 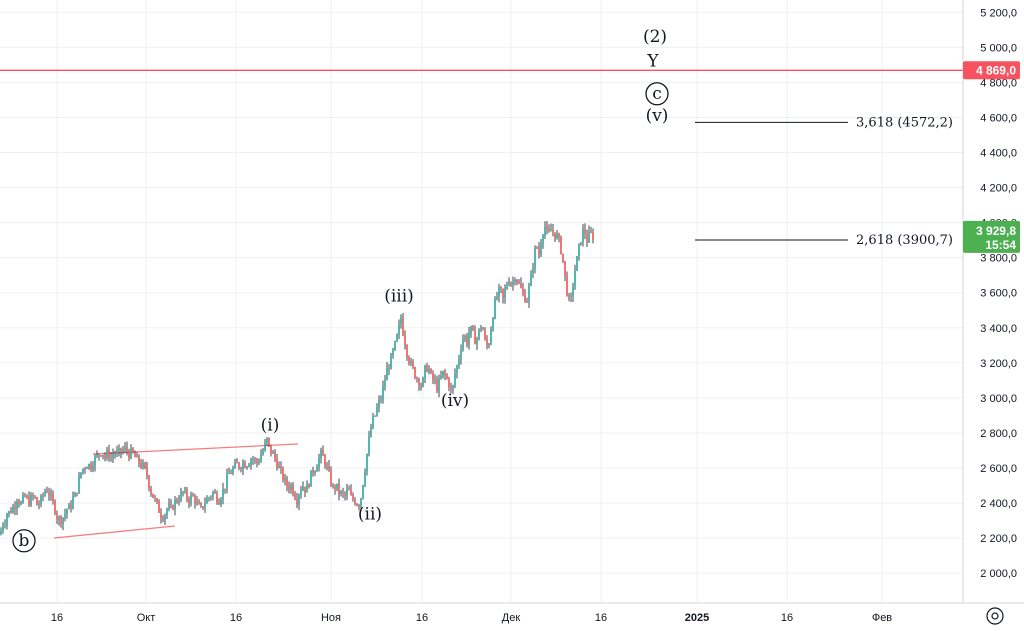 What do you see at coordinates (998, 13) in the screenshot?
I see `y-tick-label: 5 200,0` at bounding box center [998, 13].